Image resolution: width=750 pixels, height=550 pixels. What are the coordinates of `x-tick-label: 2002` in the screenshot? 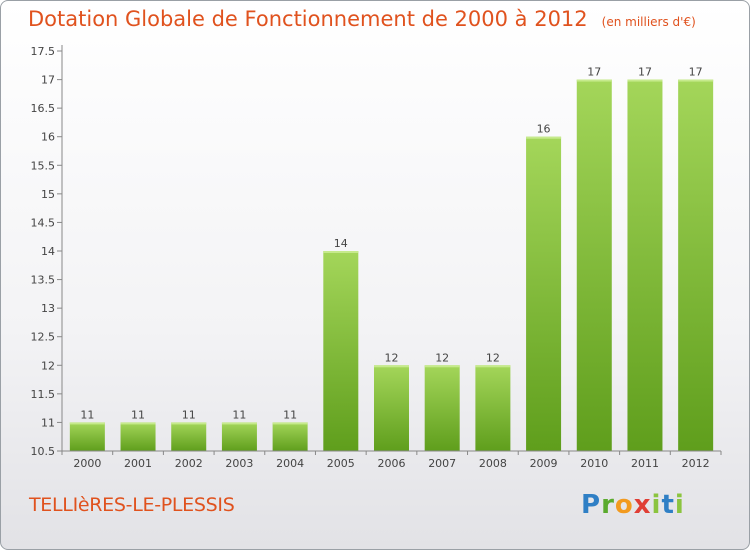 It's located at (189, 463).